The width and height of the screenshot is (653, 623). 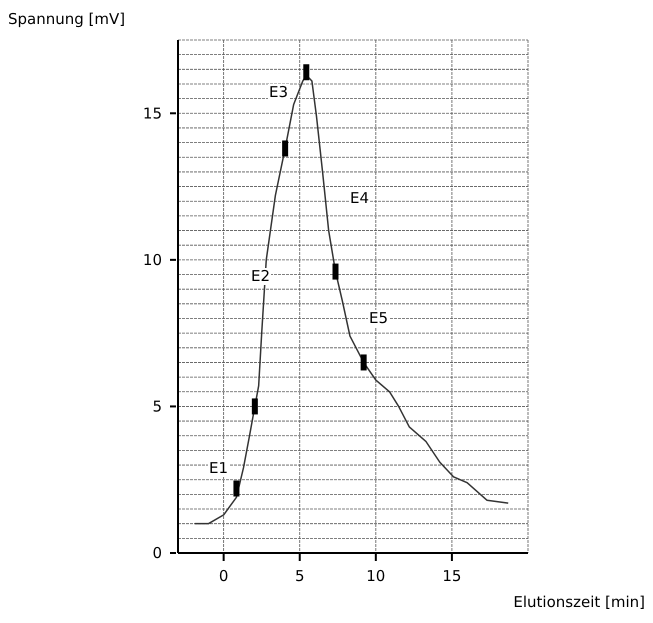 What do you see at coordinates (579, 602) in the screenshot?
I see `x-axis-title: Elutionszeit [min]` at bounding box center [579, 602].